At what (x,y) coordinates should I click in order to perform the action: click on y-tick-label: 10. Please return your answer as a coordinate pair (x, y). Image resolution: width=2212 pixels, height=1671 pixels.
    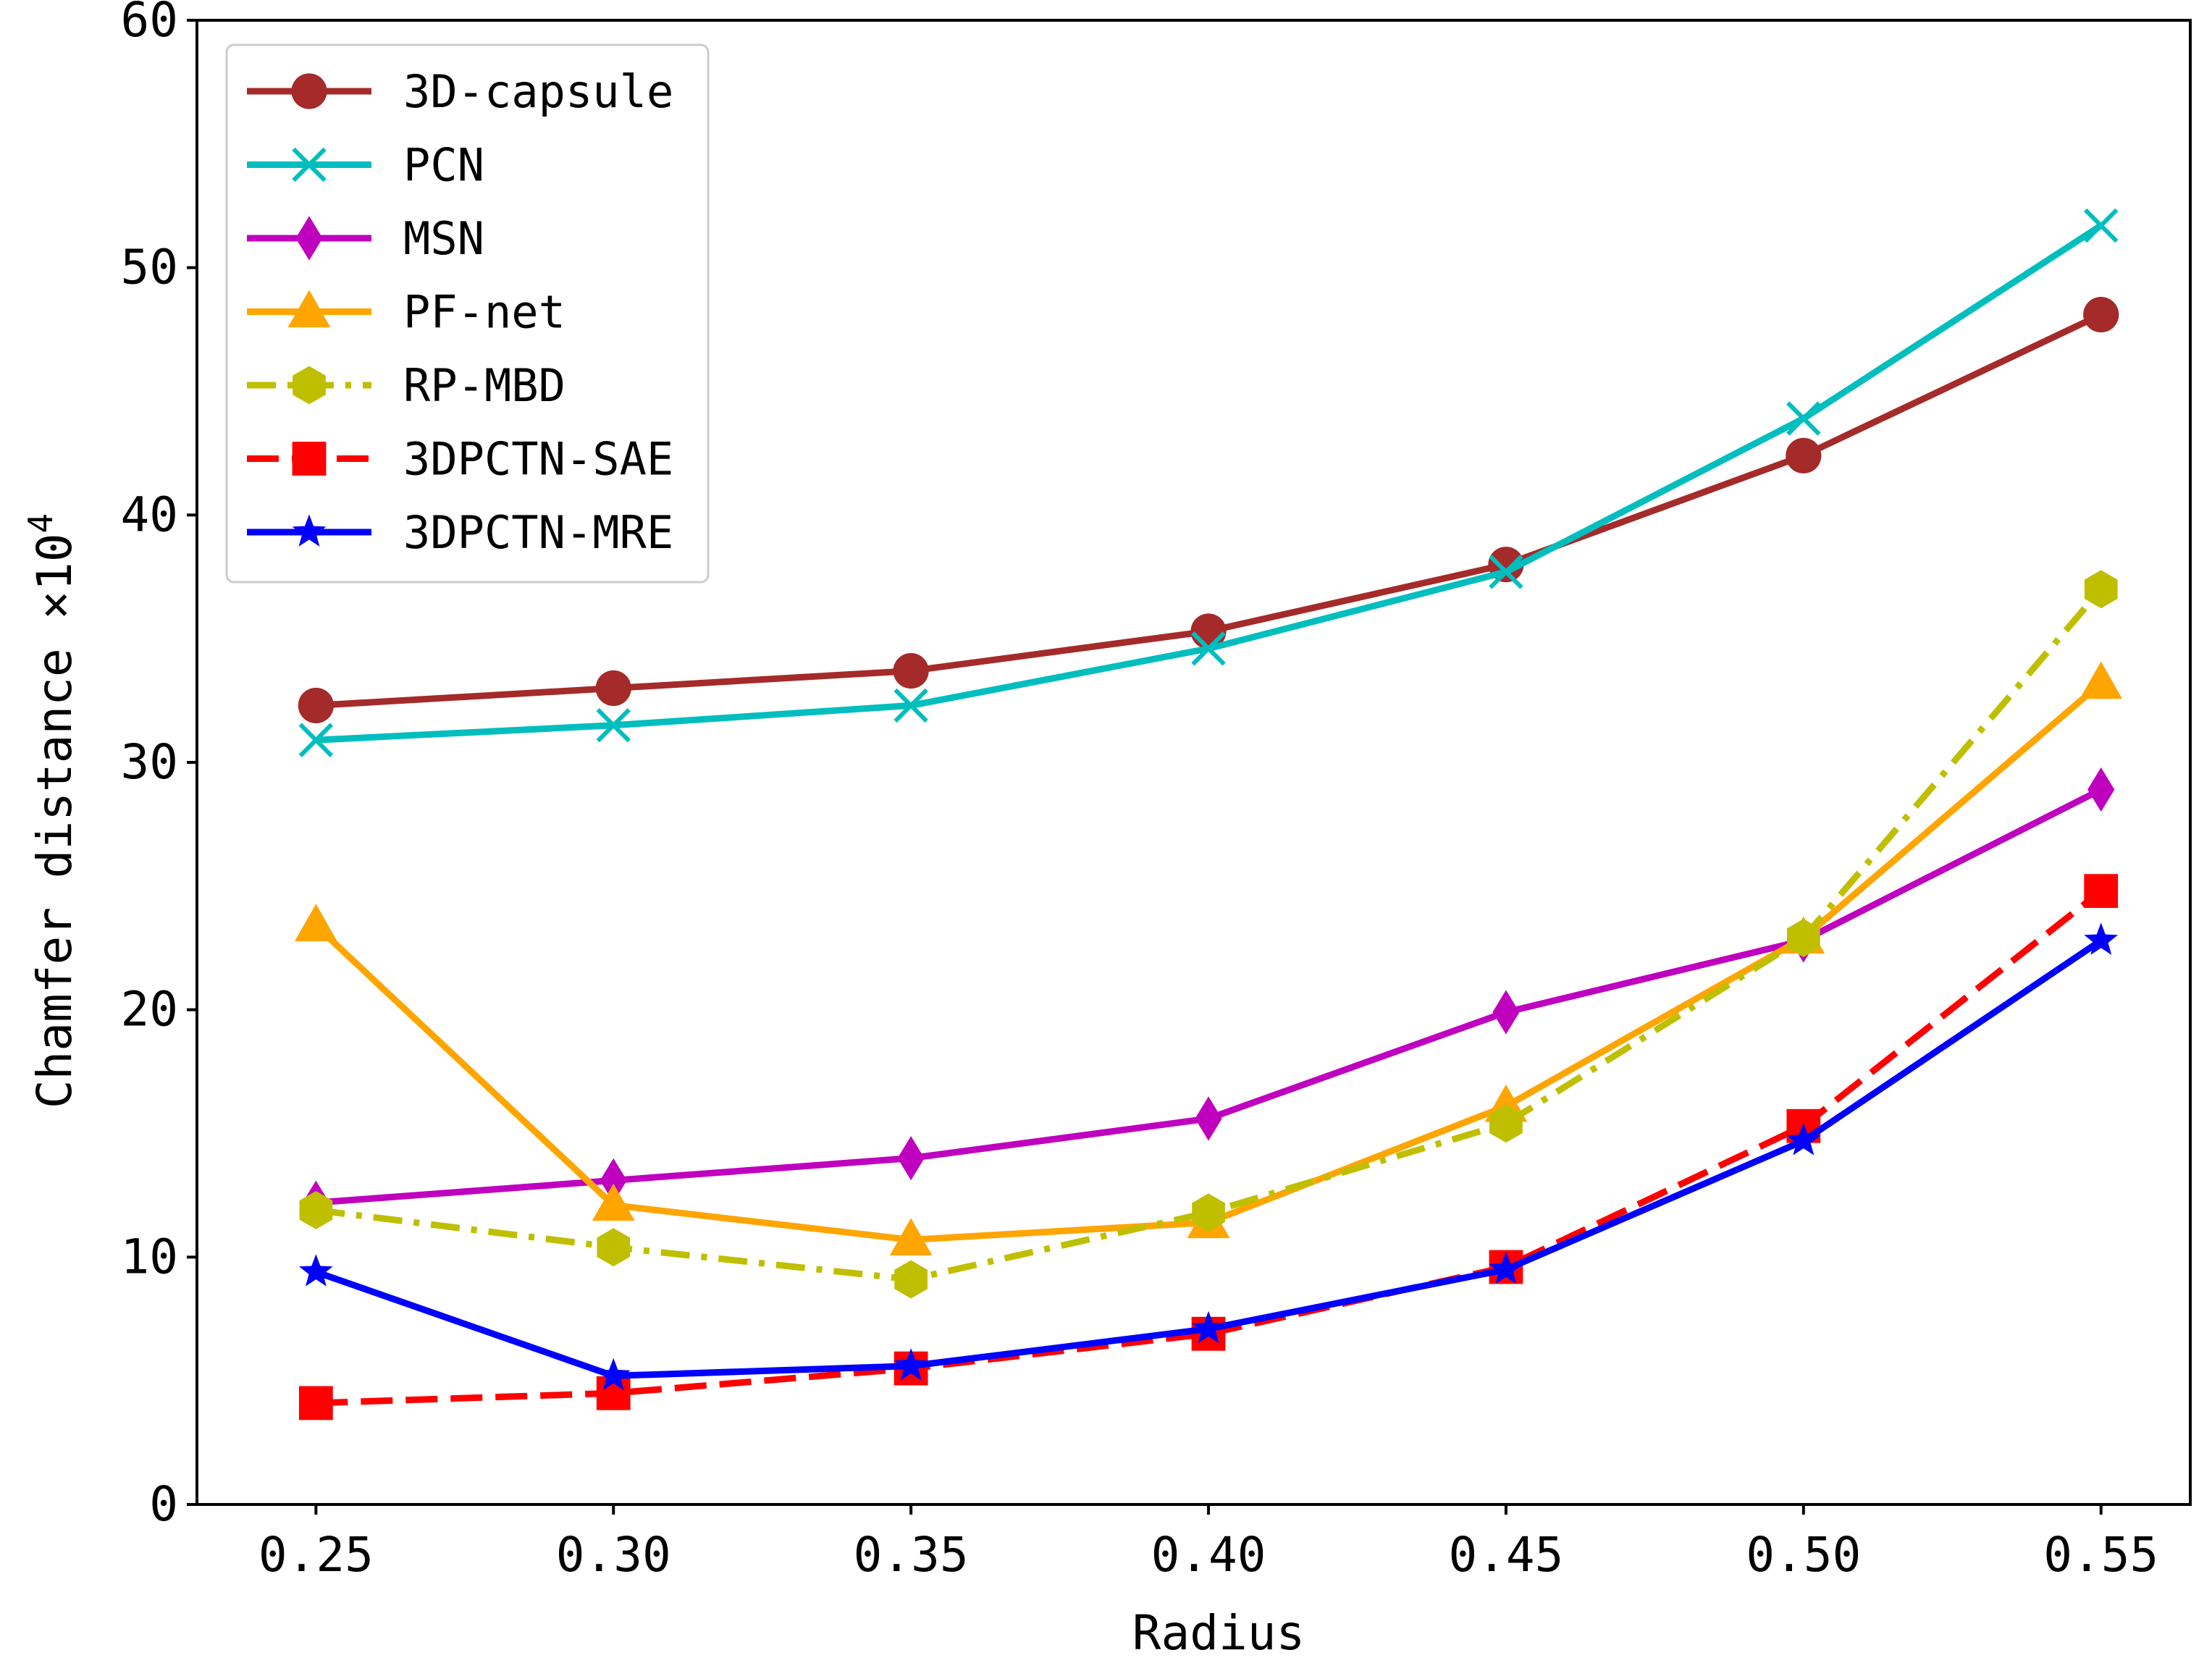
    Looking at the image, I should click on (149, 1257).